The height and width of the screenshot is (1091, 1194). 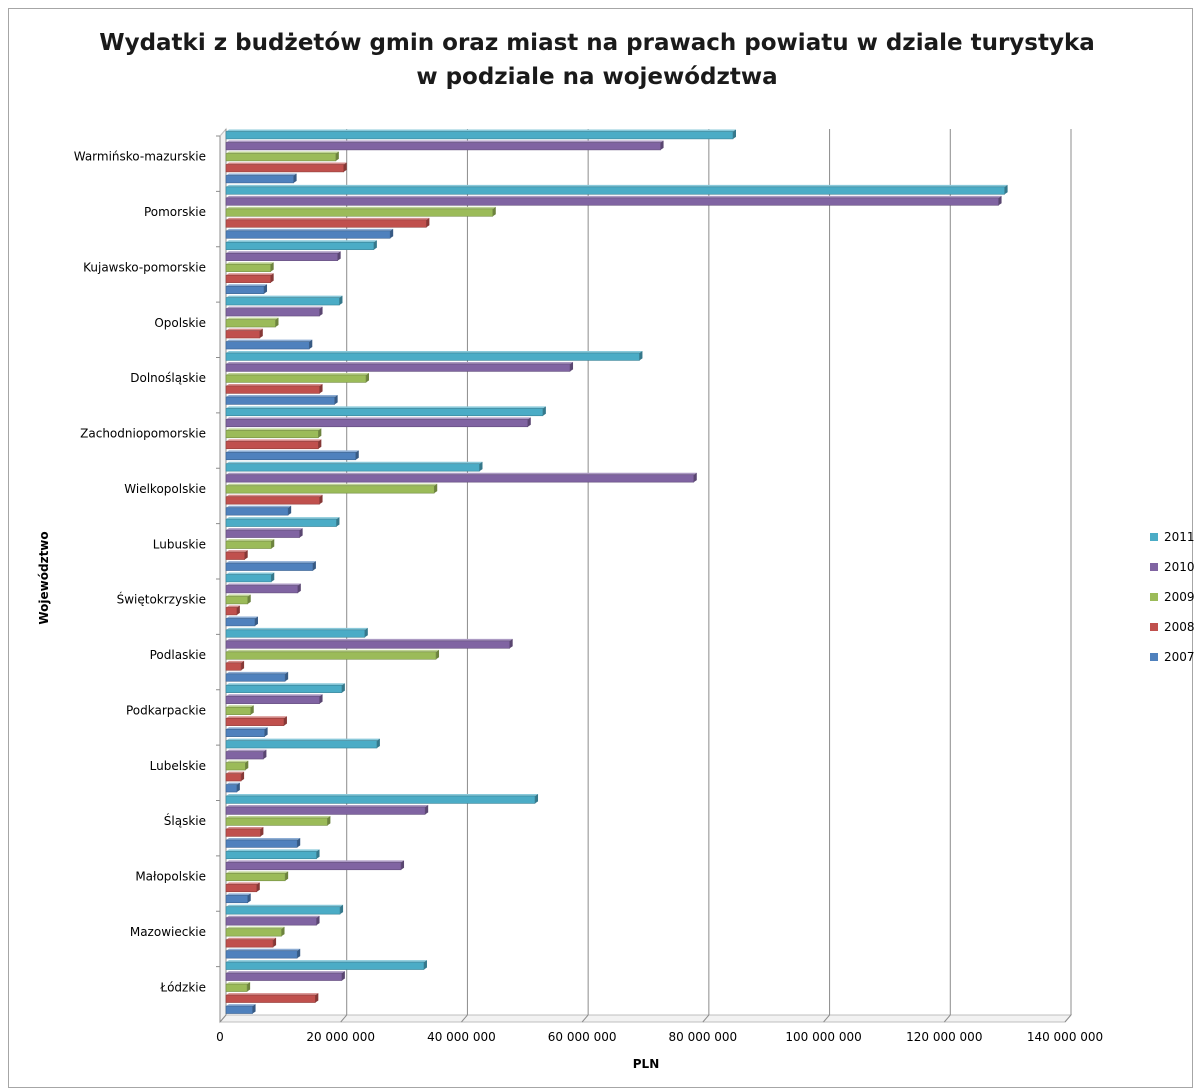 What do you see at coordinates (218, 578) in the screenshot?
I see `axes` at bounding box center [218, 578].